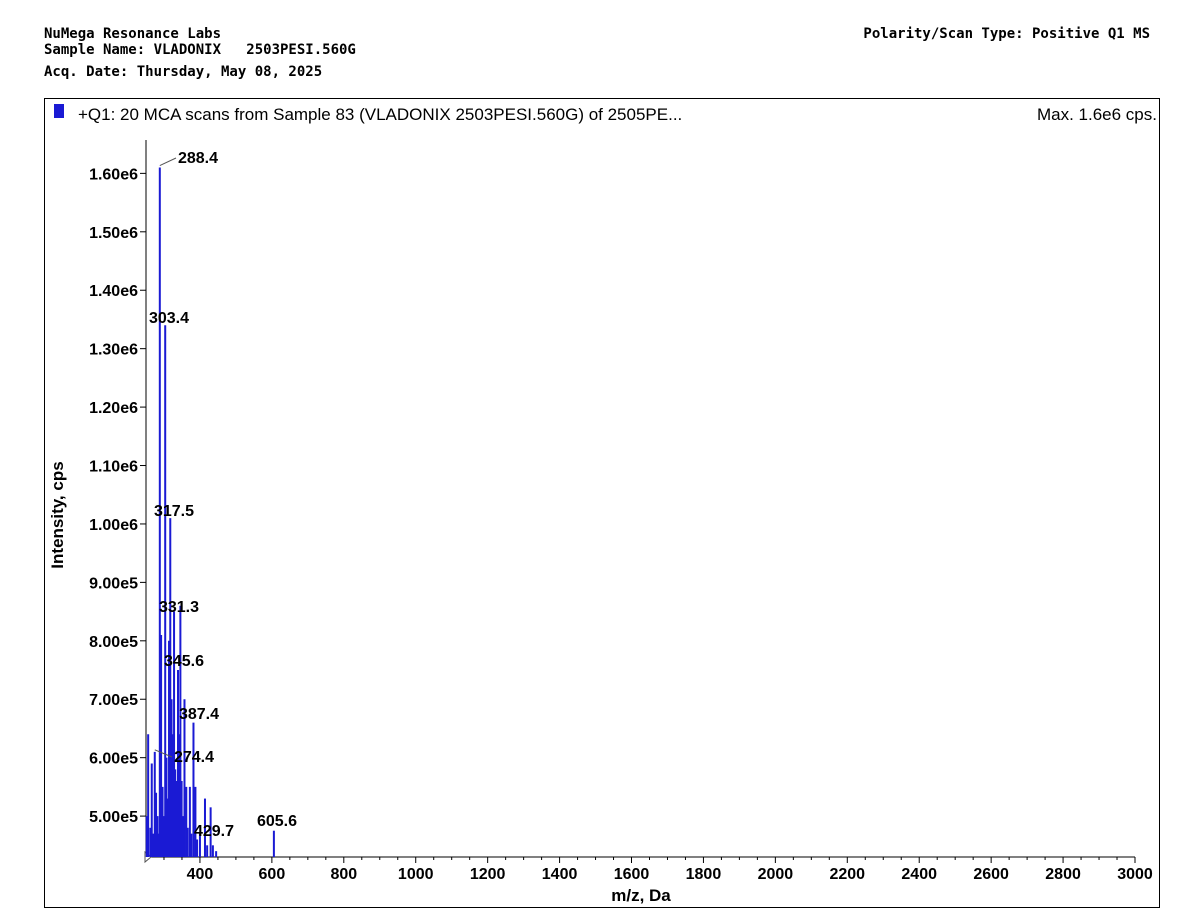  What do you see at coordinates (200, 874) in the screenshot?
I see `x-tick-label: 400` at bounding box center [200, 874].